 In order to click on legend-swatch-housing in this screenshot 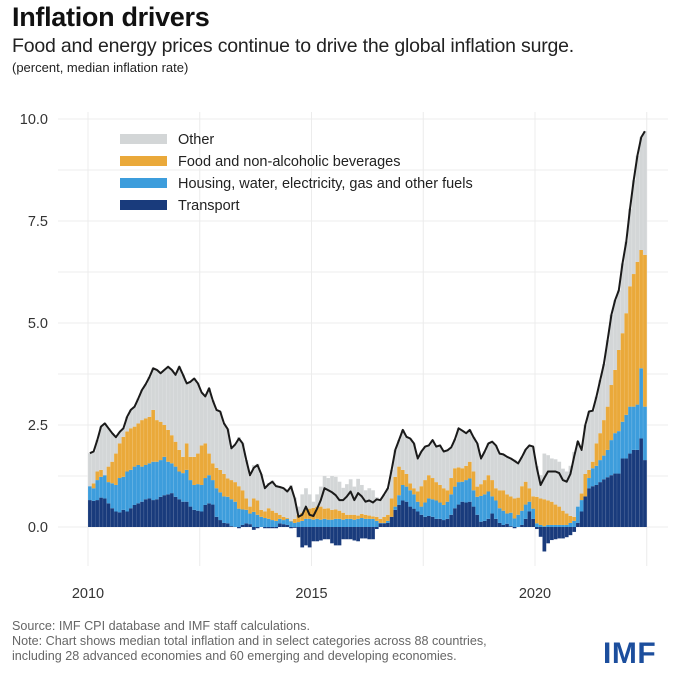, I will do `click(143, 183)`.